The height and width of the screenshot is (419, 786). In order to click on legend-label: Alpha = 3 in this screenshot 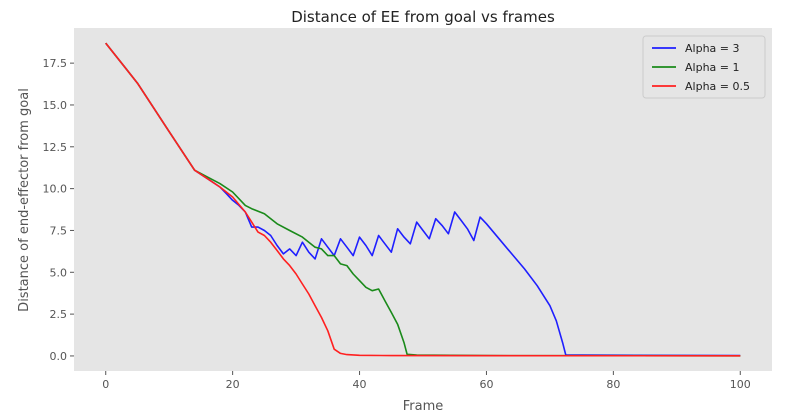, I will do `click(712, 48)`.